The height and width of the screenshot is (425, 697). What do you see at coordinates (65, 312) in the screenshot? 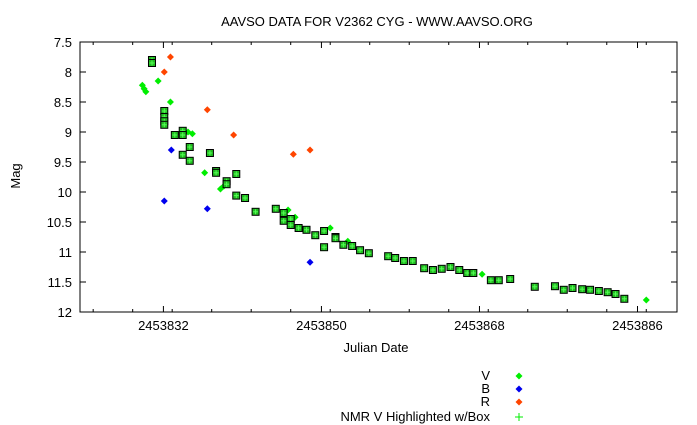
I see `y-tick-label: 12` at bounding box center [65, 312].